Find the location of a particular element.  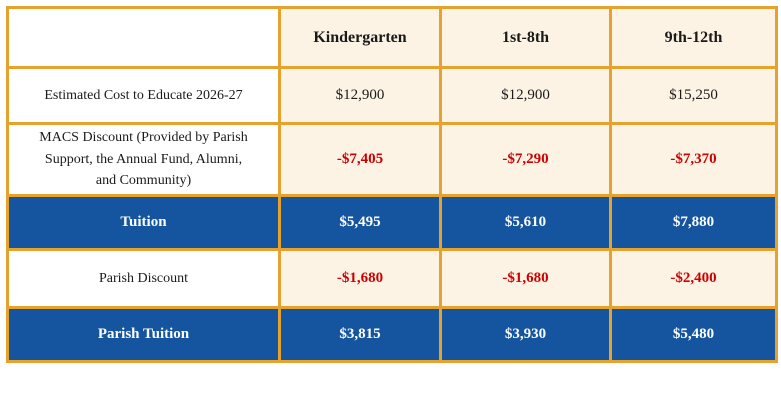

header-row: Kindergarten 1st-8th 9th-12th is located at coordinates (392, 37).